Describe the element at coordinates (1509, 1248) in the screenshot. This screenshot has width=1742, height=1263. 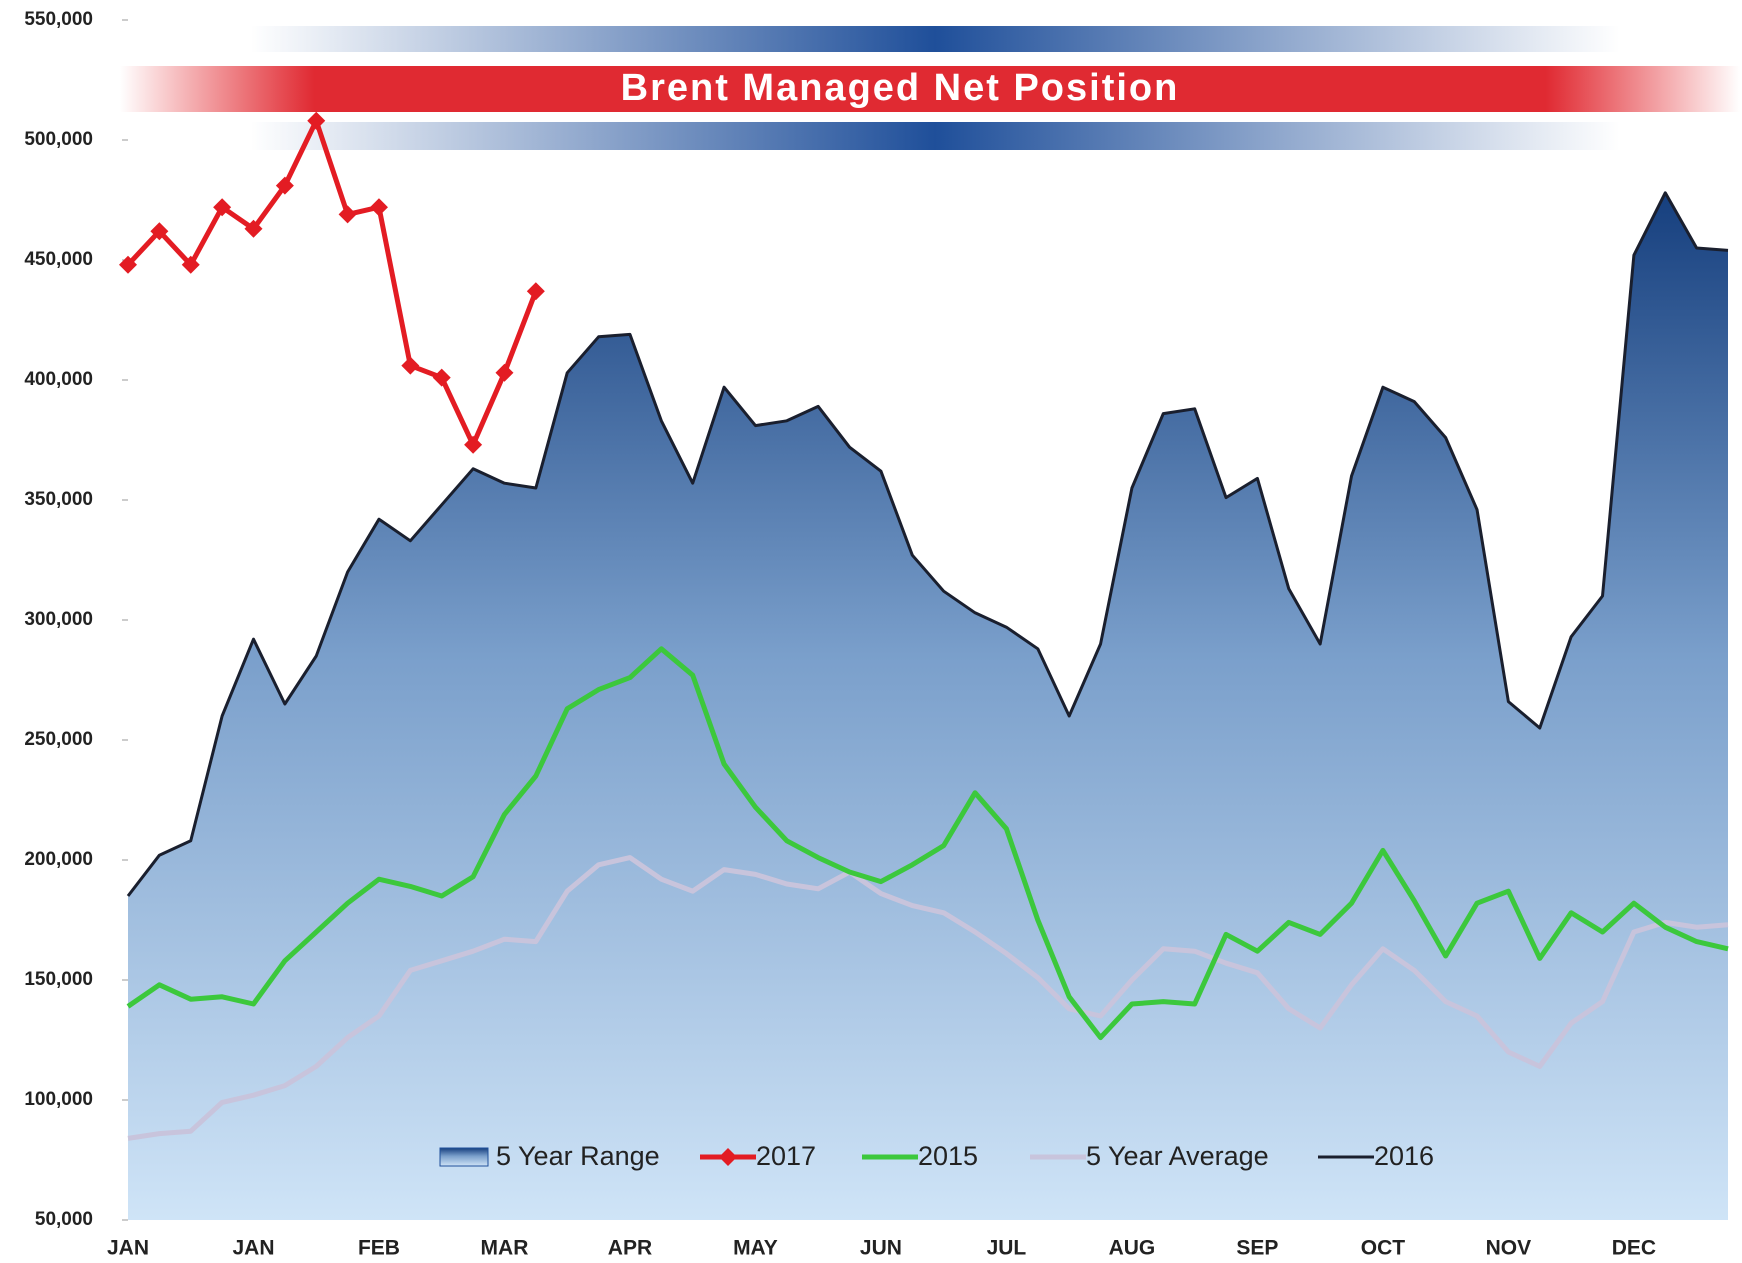
I see `x-tick-label: NOV` at that location.